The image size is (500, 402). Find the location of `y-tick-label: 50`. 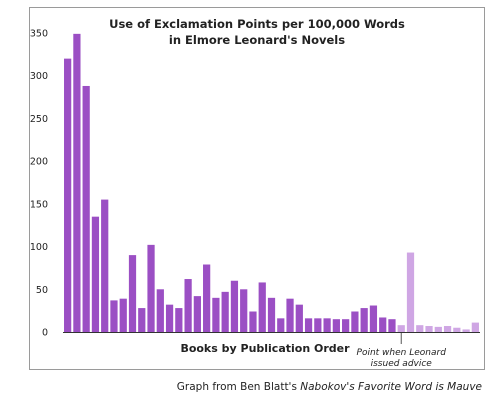

y-tick-label: 50 is located at coordinates (42, 290).